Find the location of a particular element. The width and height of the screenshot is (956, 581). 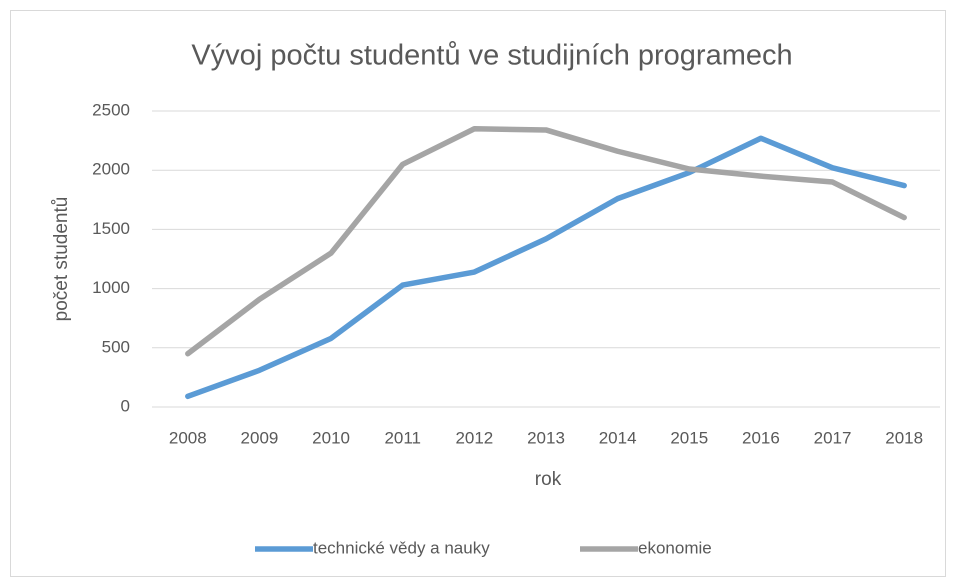

x-tick-label: 2015 is located at coordinates (689, 437).